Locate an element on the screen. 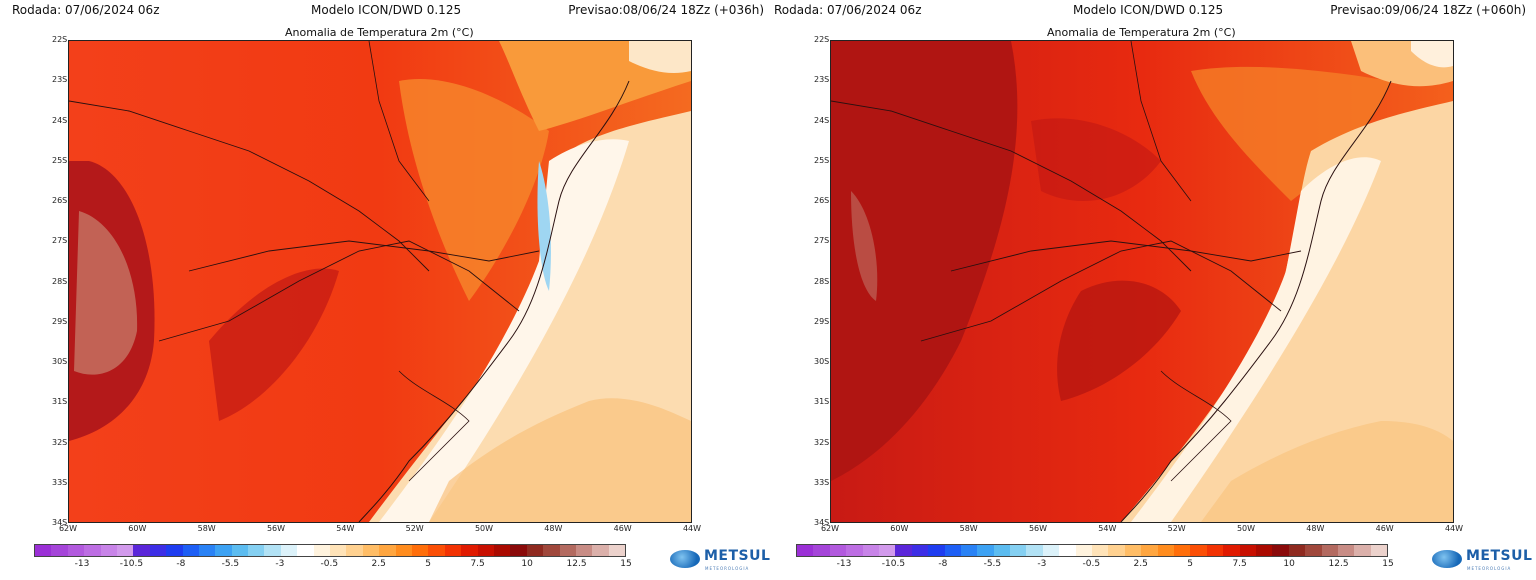 The width and height of the screenshot is (1536, 580). colorbar-label: 7.5 is located at coordinates (1239, 564).